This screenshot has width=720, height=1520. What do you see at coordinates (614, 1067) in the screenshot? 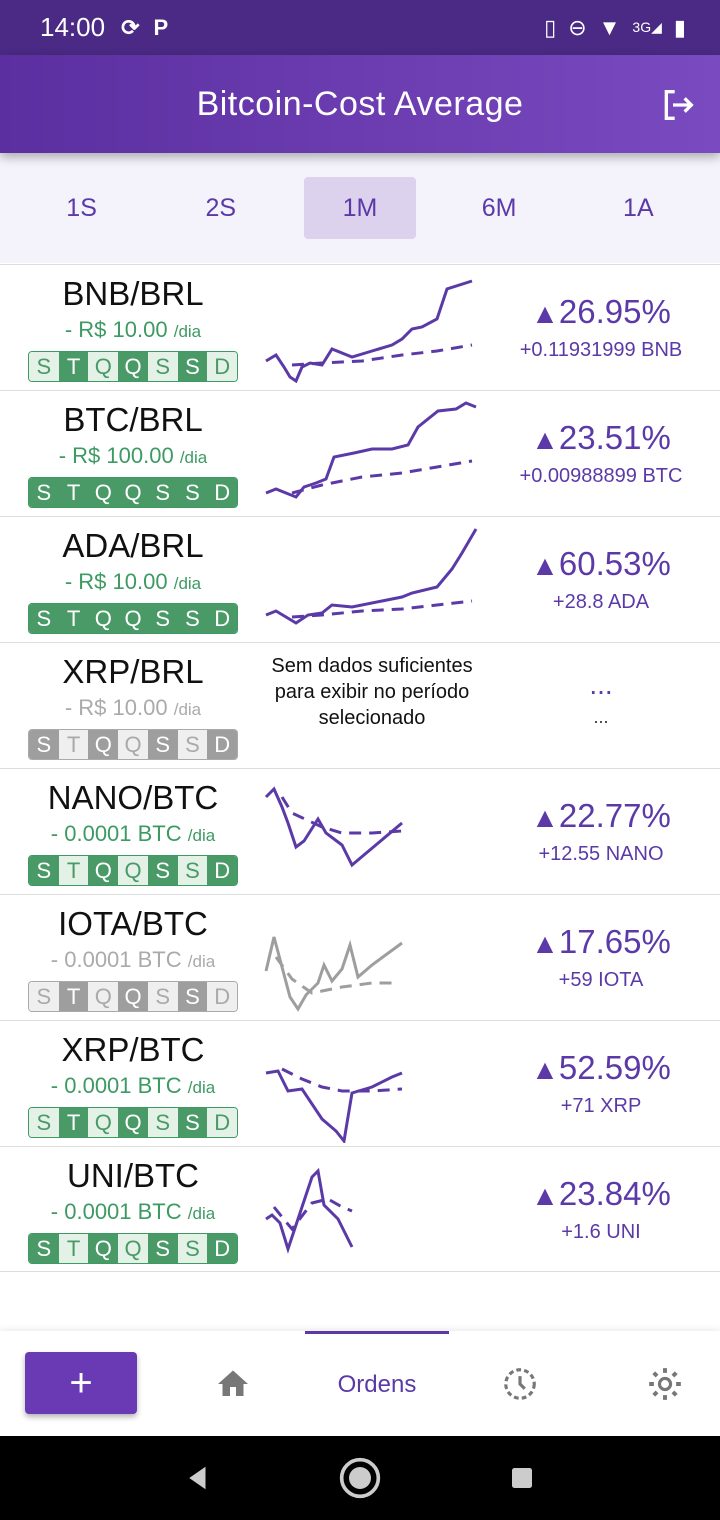
I see `performance-value: 52.59%` at bounding box center [614, 1067].